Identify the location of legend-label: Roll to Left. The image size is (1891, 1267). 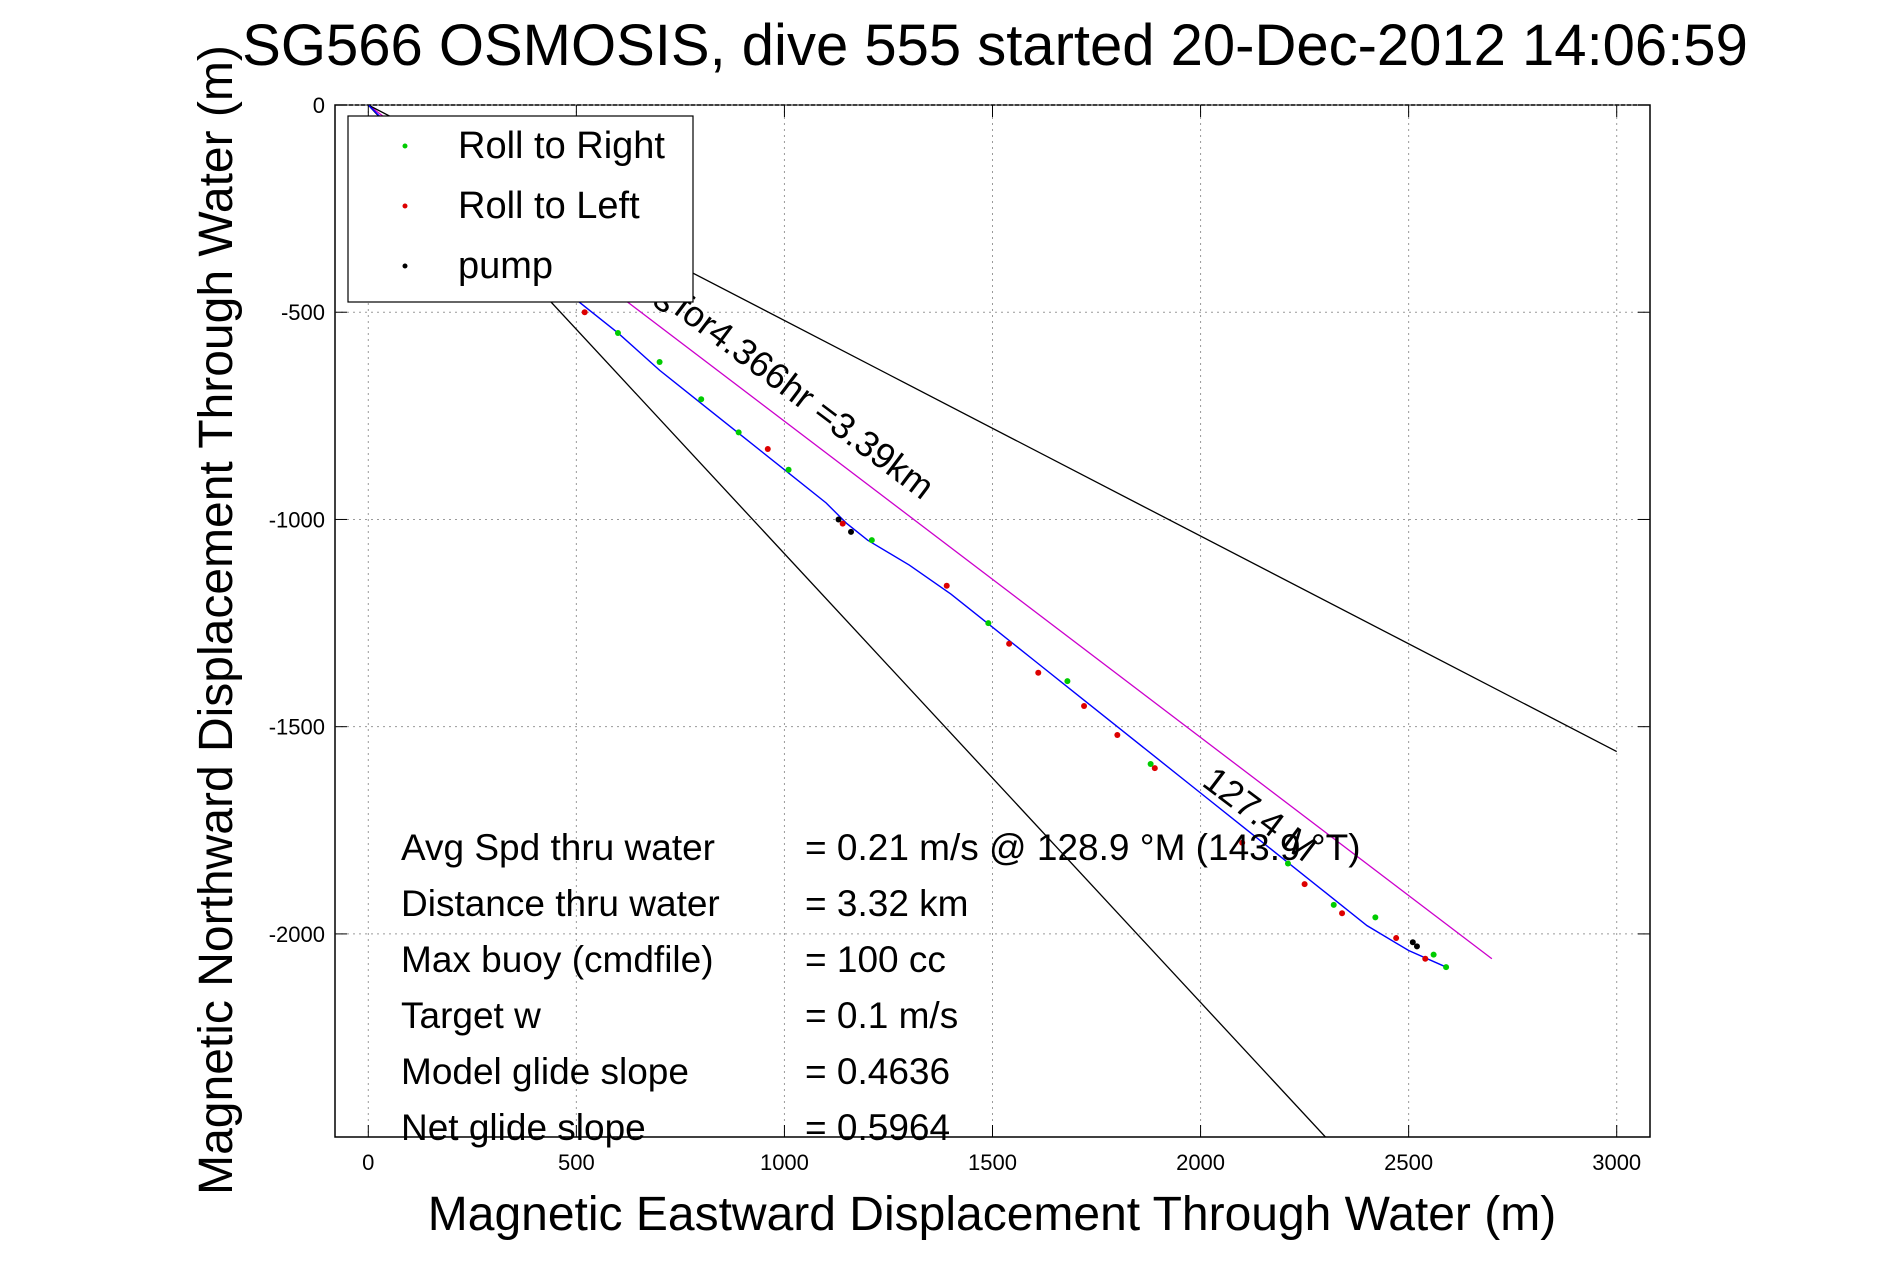
(549, 206).